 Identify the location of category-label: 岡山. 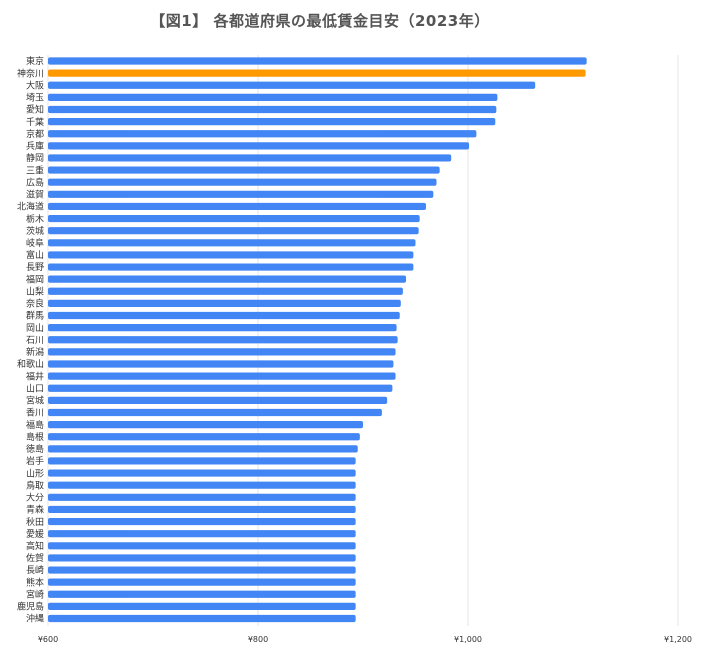
(35, 328).